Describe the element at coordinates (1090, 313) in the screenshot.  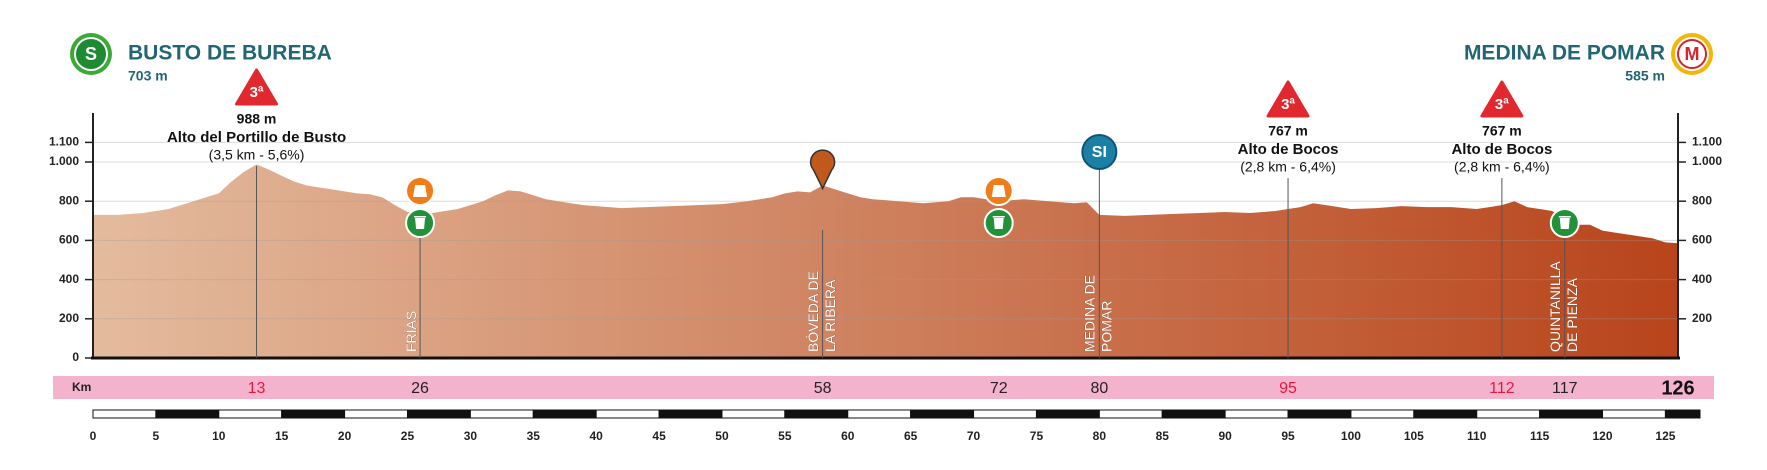
I see `place-name: MEDINA DE` at that location.